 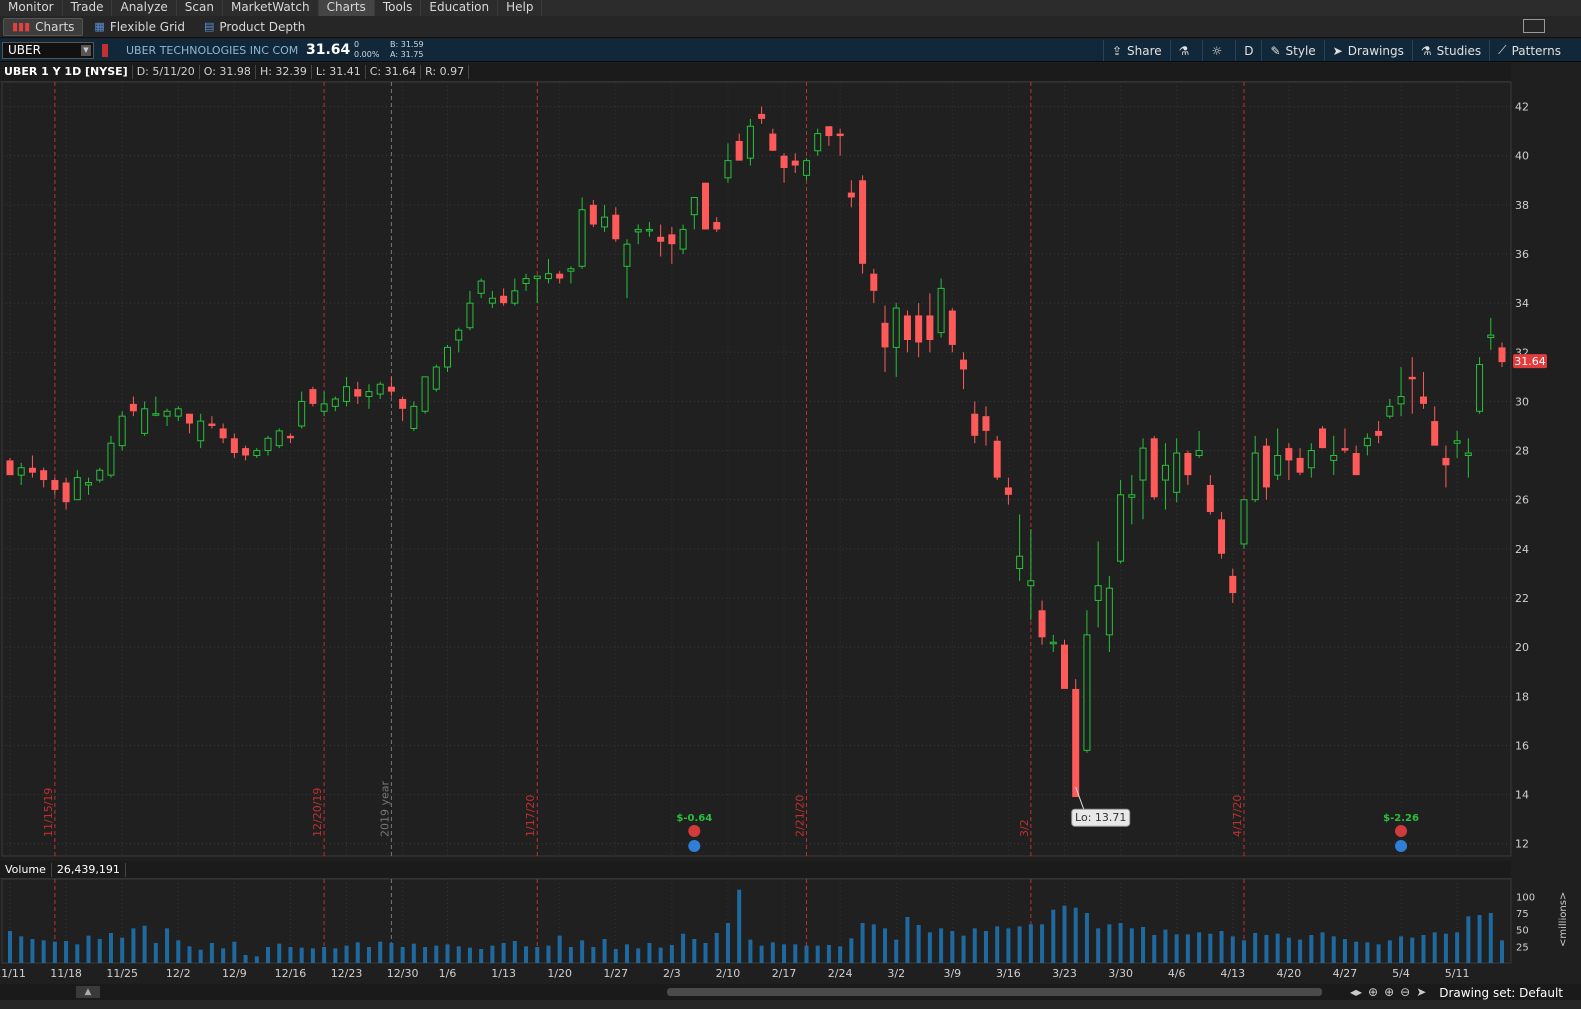 I want to click on drawing-tool-icon: ⟋, so click(x=1523, y=83).